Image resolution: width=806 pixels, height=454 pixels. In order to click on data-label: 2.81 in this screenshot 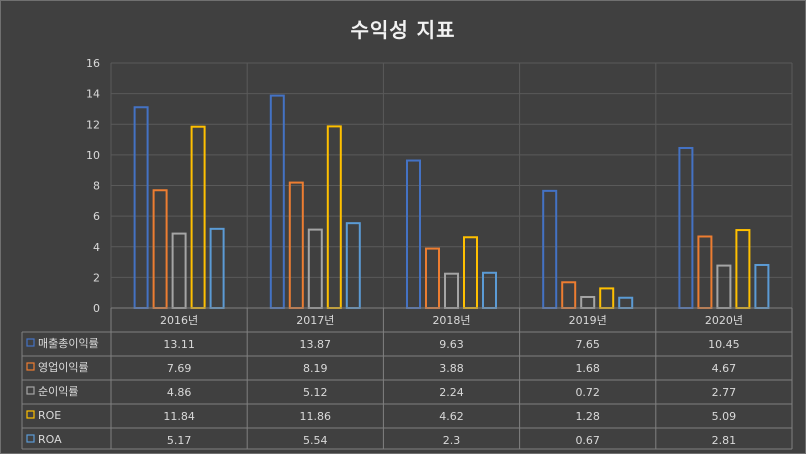, I will do `click(724, 440)`.